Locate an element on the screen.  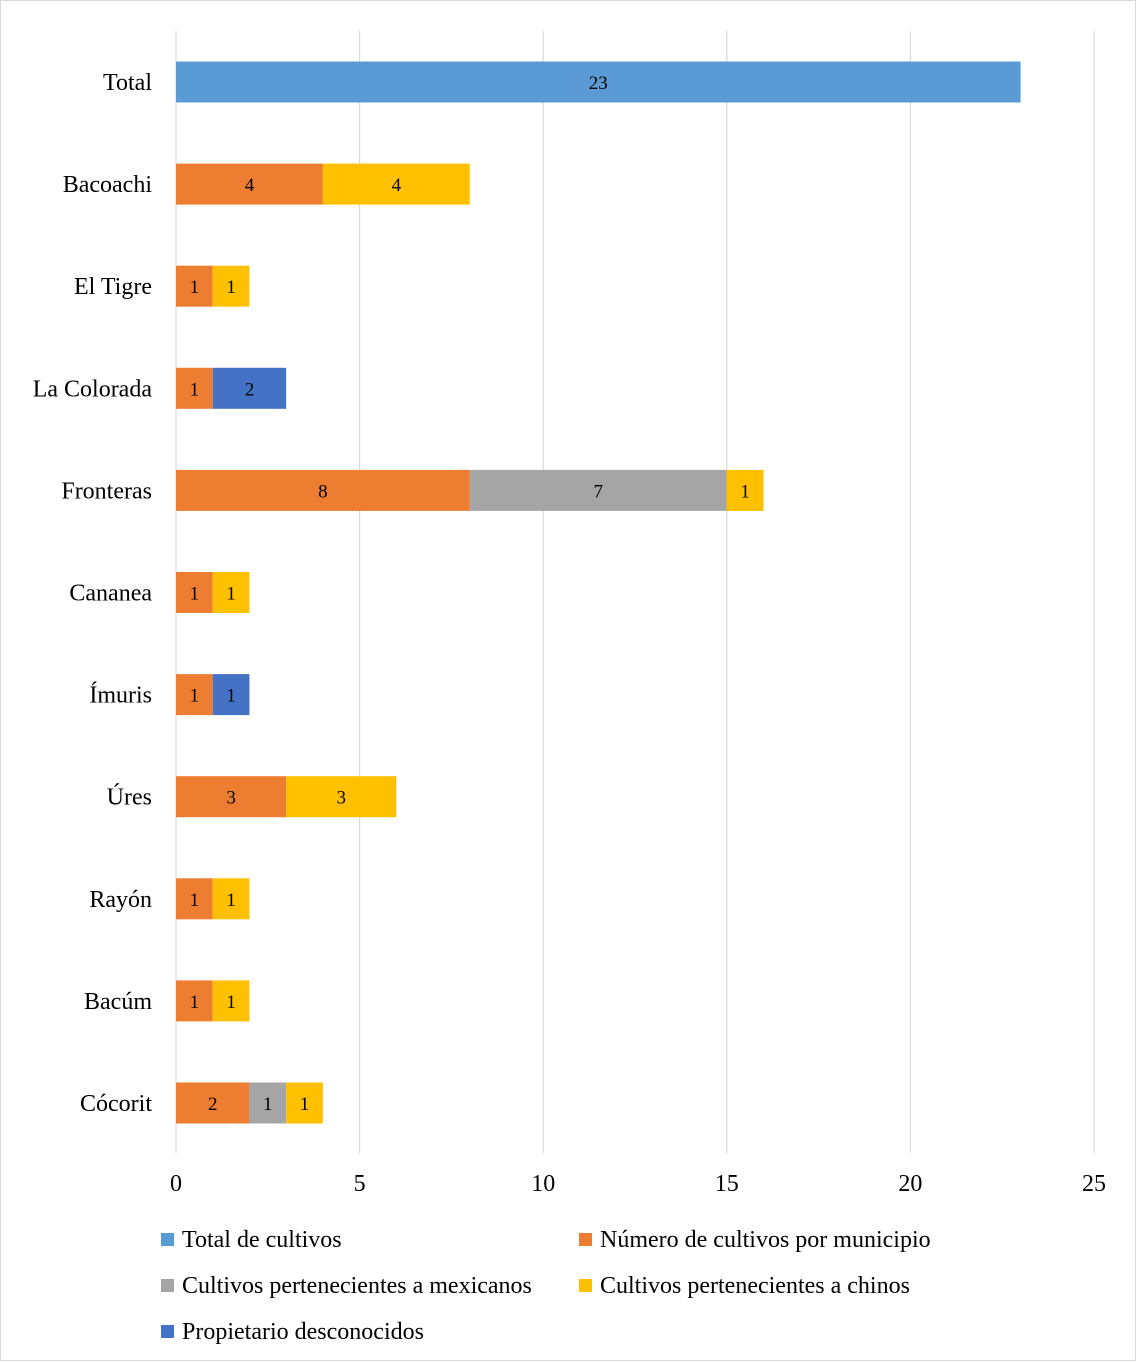
category-label: Fronteras is located at coordinates (106, 491).